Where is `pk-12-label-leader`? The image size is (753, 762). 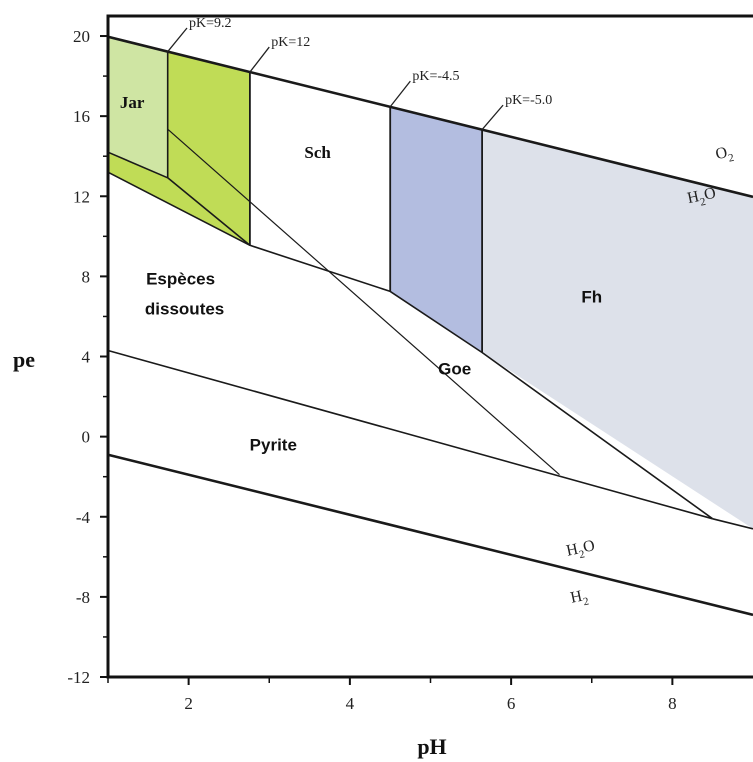 pk-12-label-leader is located at coordinates (259, 59).